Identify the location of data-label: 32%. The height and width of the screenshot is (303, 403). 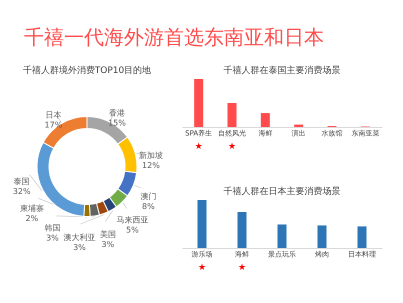
(21, 191).